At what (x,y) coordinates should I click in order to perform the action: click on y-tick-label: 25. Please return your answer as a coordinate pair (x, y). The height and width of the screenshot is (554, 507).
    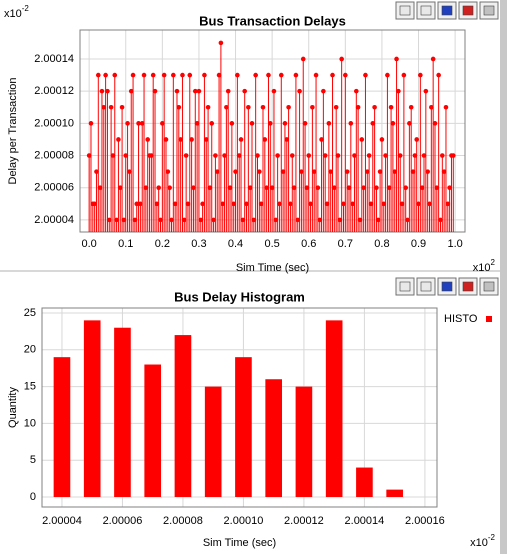
    Looking at the image, I should click on (30, 313).